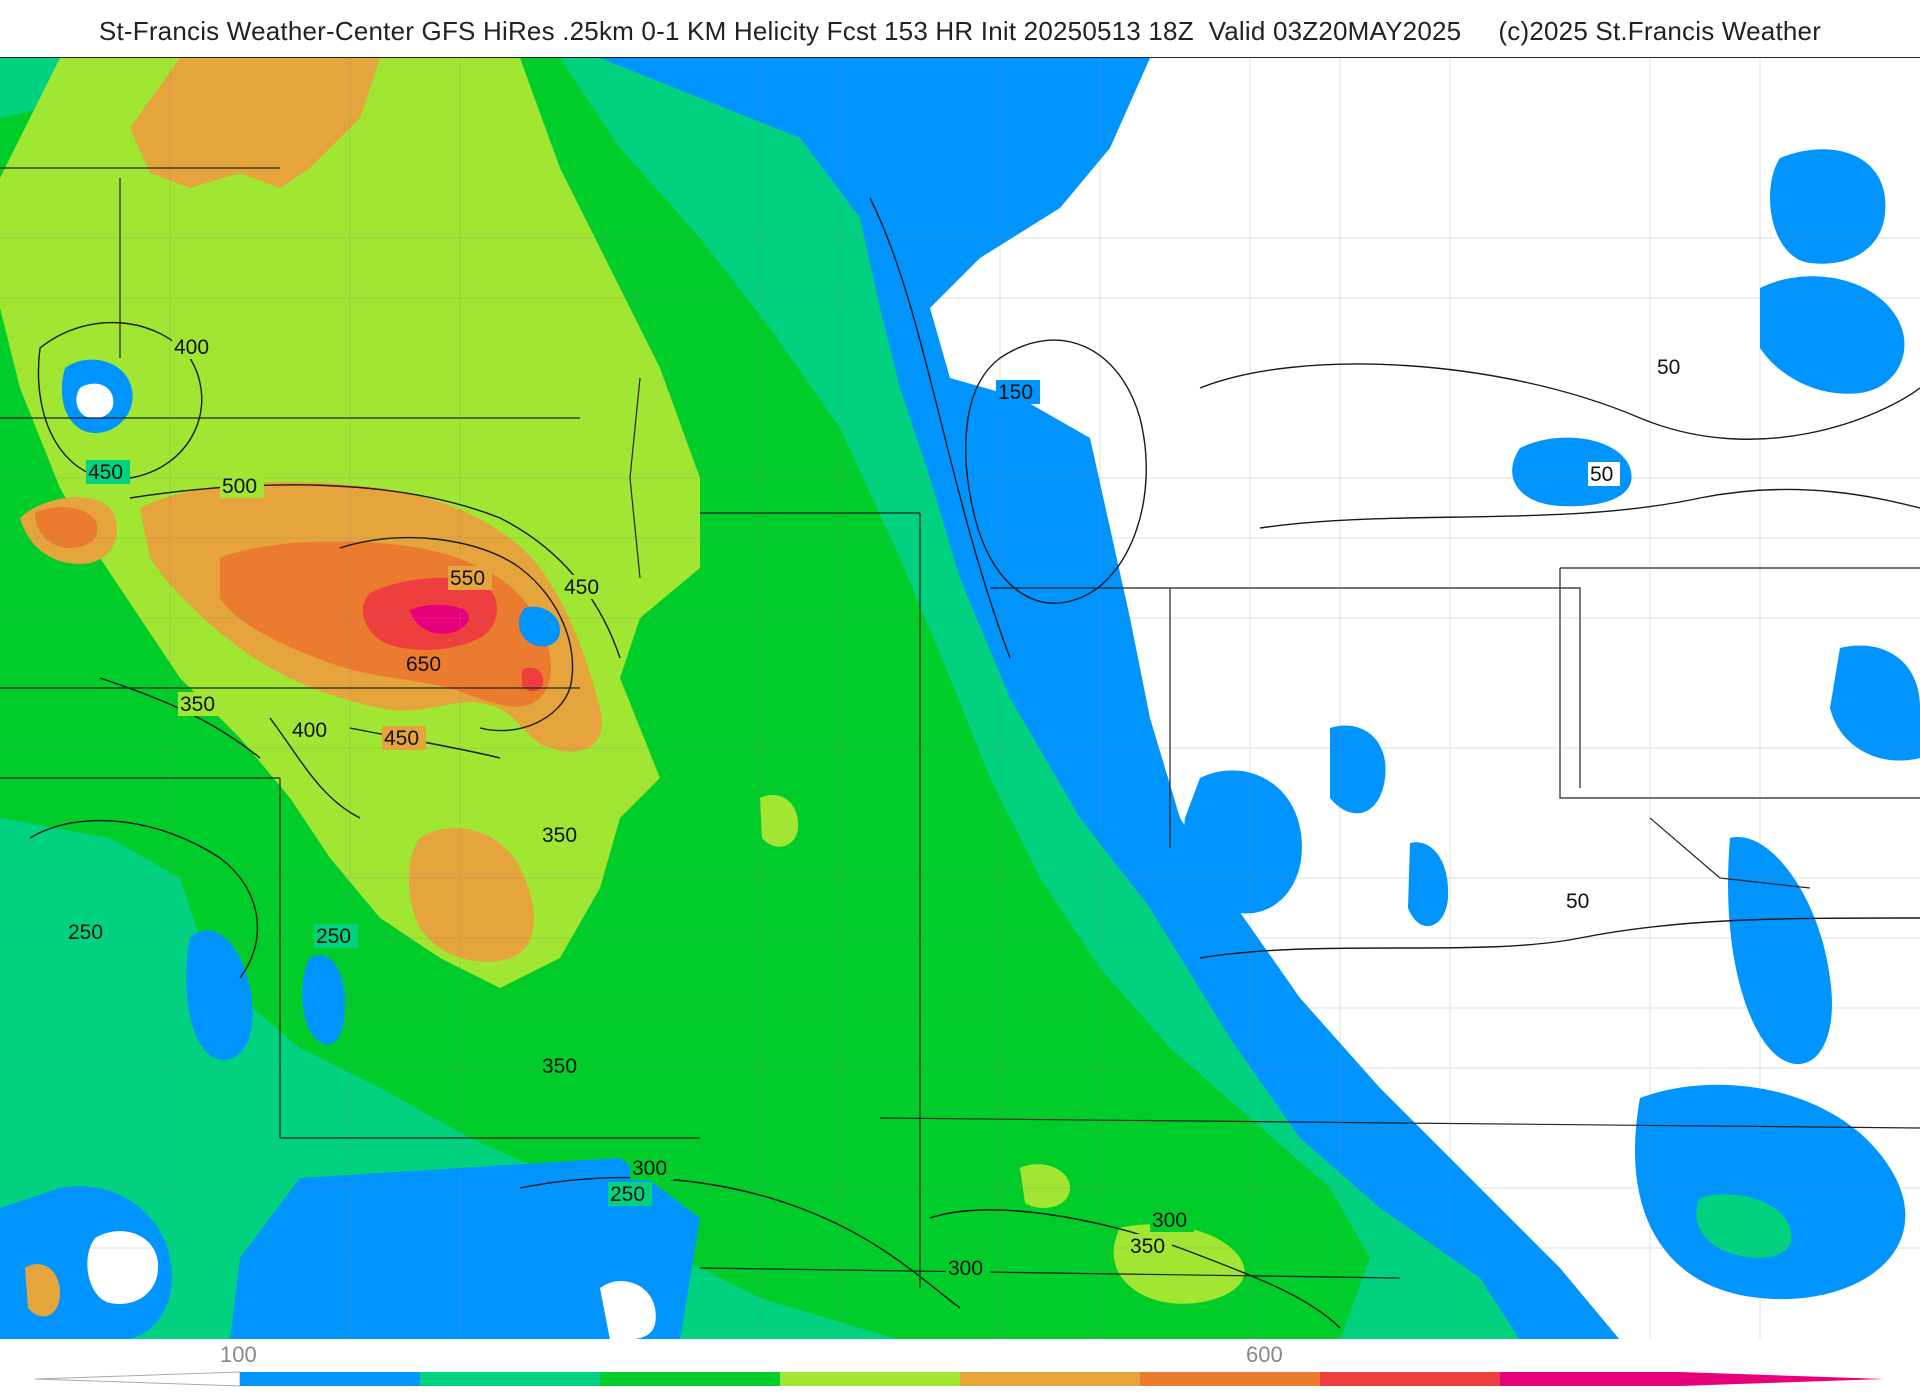 Image resolution: width=1920 pixels, height=1400 pixels. I want to click on fill-700-plus-core, so click(440, 619).